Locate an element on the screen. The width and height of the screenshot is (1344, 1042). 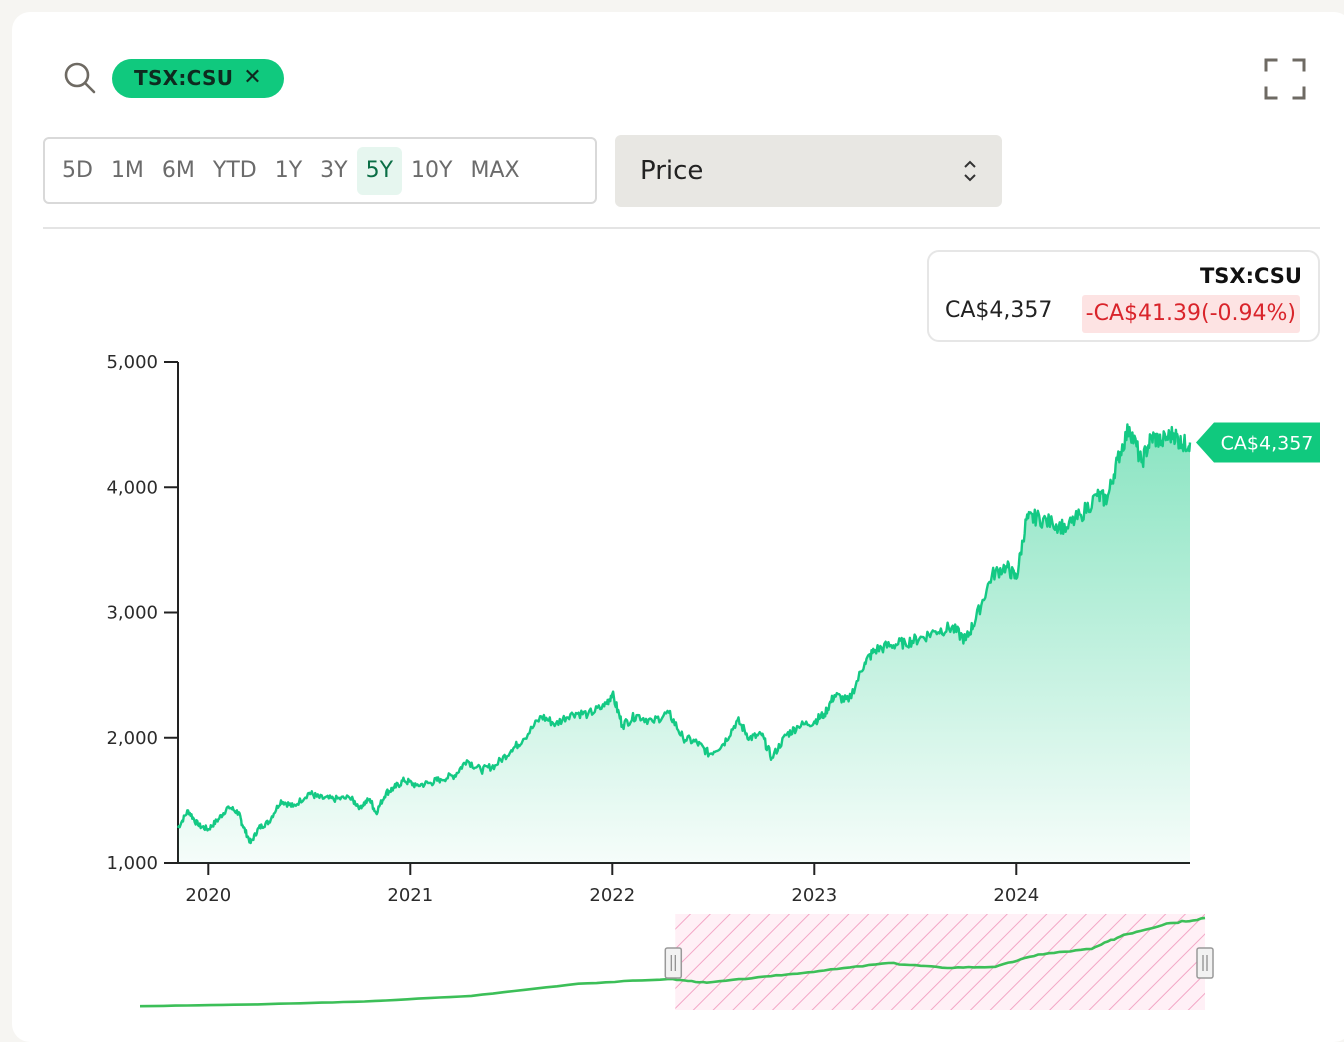
close-icon: ✕ is located at coordinates (252, 77).